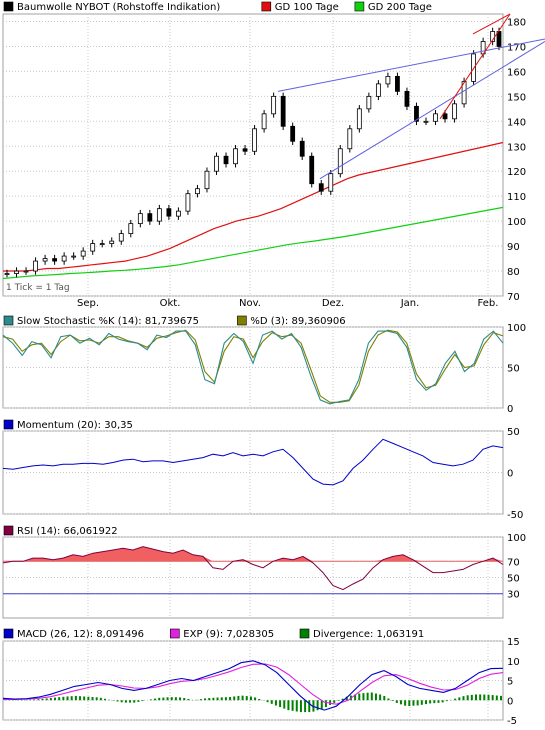 This screenshot has width=545, height=730. Describe the element at coordinates (510, 682) in the screenshot. I see `macd-tick-label: 5` at that location.